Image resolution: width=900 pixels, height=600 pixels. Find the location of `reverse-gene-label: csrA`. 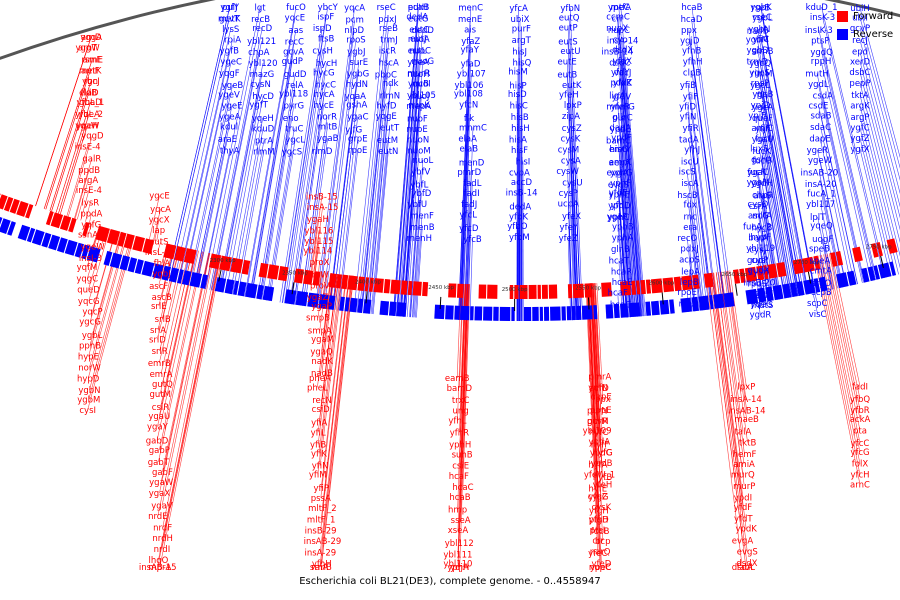

reverse-gene-label: csrA is located at coordinates (758, 207).